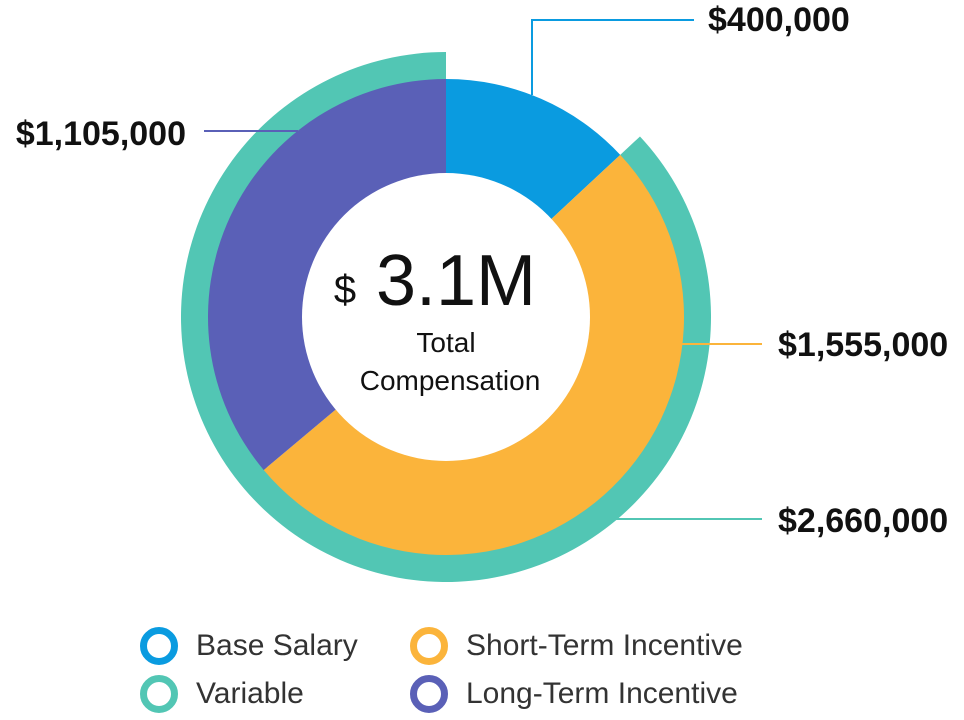 Image resolution: width=964 pixels, height=720 pixels. I want to click on legend-item-variable: Variable, so click(222, 694).